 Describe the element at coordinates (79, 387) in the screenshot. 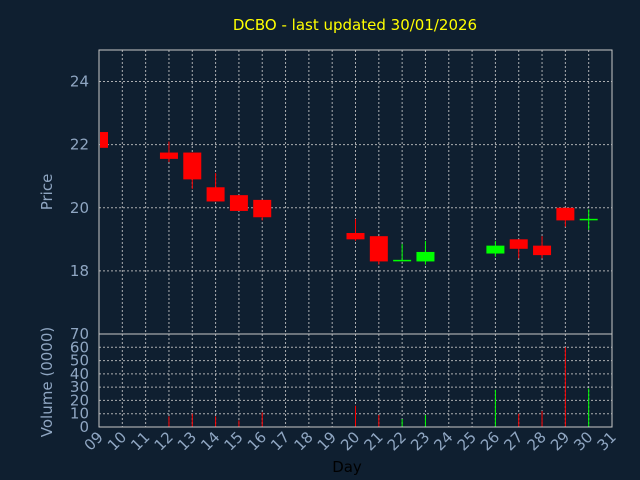

I see `volume-tick-label: 30` at that location.